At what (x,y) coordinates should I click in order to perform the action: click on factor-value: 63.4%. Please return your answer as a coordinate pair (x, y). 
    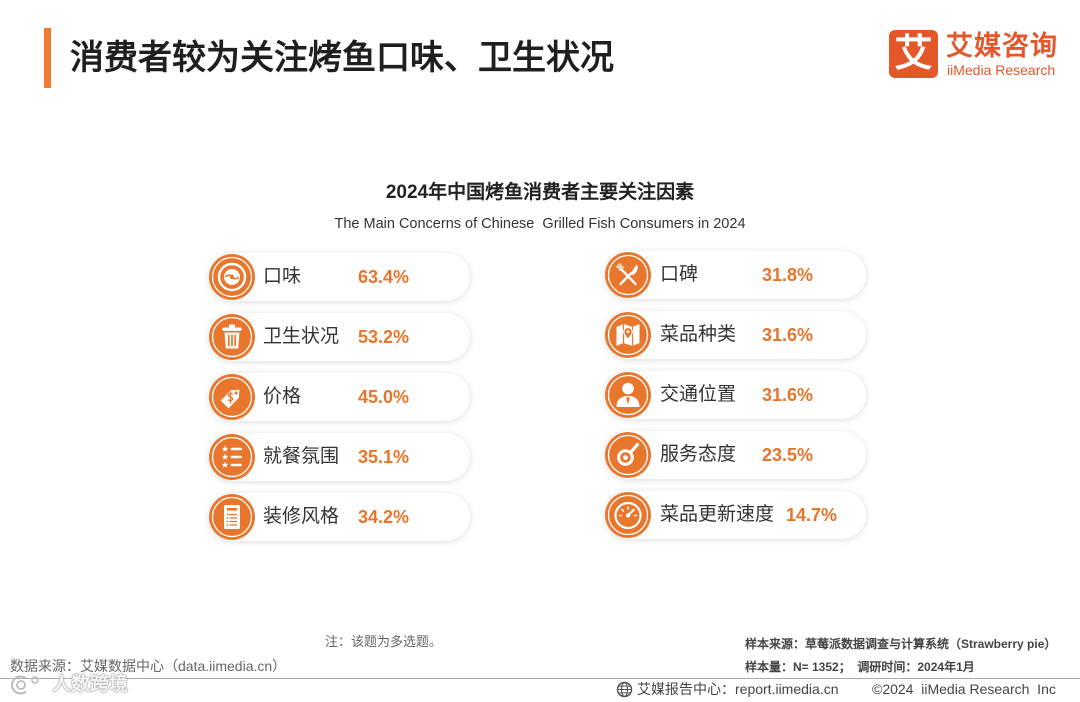
    Looking at the image, I should click on (384, 277).